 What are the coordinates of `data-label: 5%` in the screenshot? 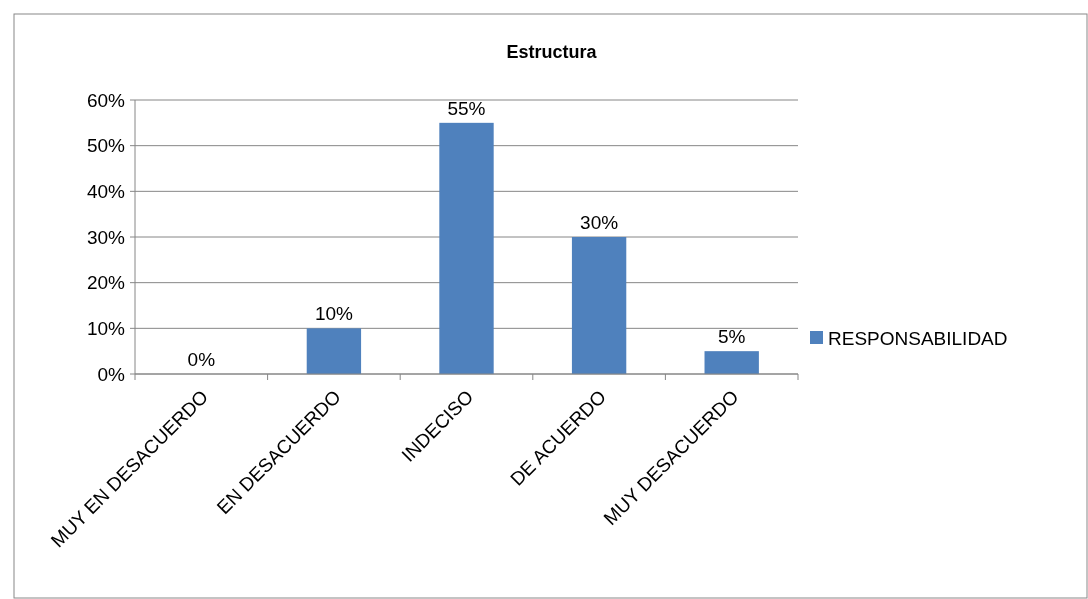 It's located at (731, 337).